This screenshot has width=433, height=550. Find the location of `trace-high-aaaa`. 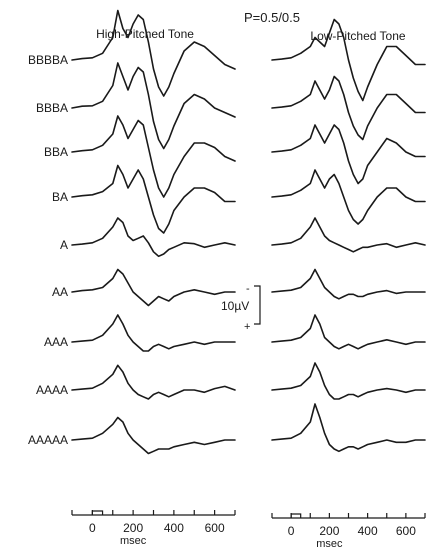

trace-high-aaaa is located at coordinates (153, 382).